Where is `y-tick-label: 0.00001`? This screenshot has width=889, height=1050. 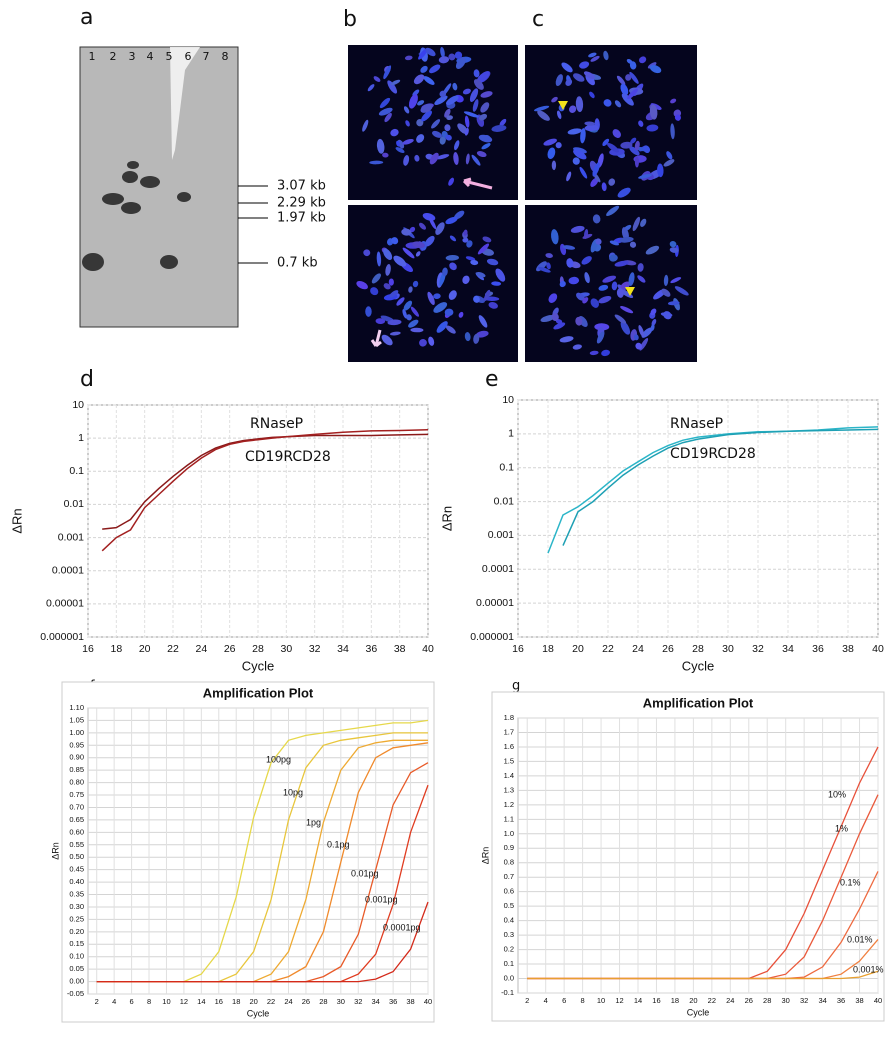 y-tick-label: 0.00001 is located at coordinates (65, 604).